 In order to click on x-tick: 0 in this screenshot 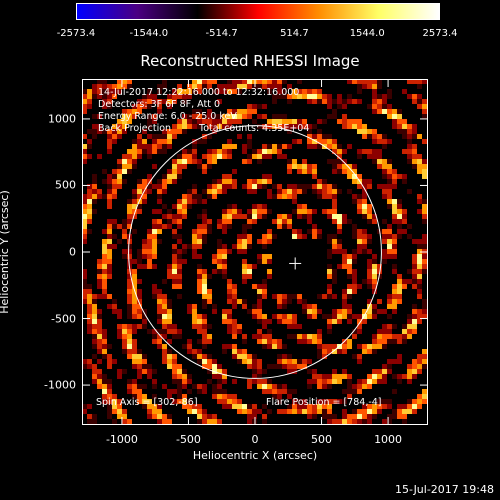, I will do `click(255, 439)`.